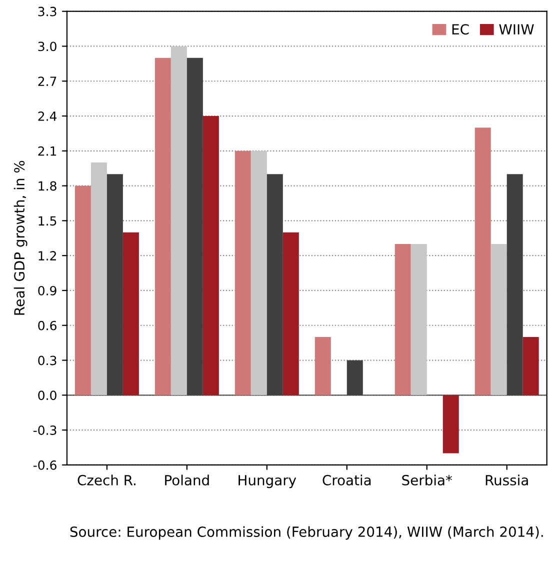 The width and height of the screenshot is (558, 567). What do you see at coordinates (44, 465) in the screenshot?
I see `y-tick-label: -0.6` at bounding box center [44, 465].